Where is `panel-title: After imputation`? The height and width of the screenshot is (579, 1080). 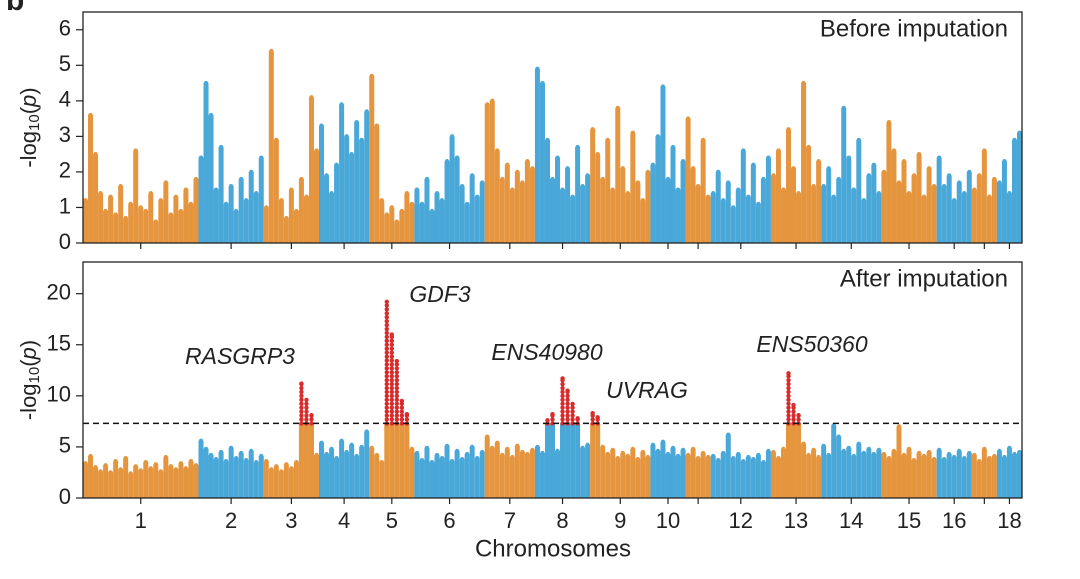 panel-title: After imputation is located at coordinates (924, 278).